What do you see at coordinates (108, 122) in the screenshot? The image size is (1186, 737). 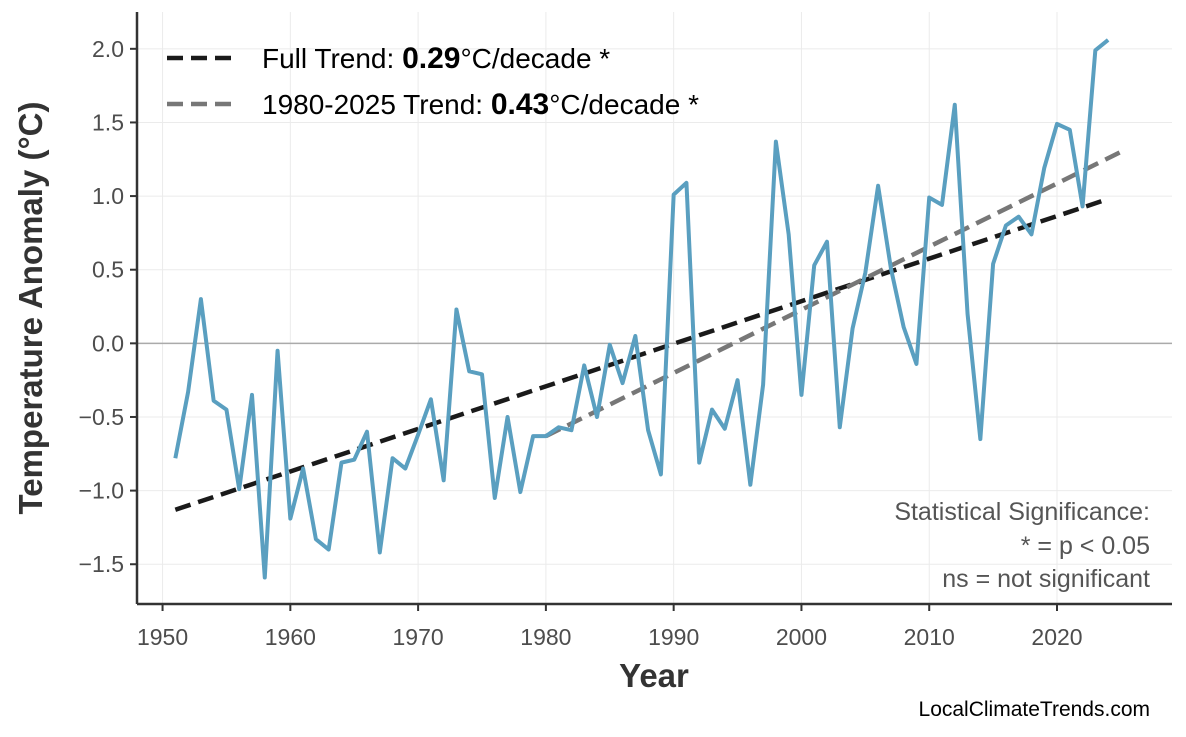 I see `y-tick-label: 1.5` at bounding box center [108, 122].